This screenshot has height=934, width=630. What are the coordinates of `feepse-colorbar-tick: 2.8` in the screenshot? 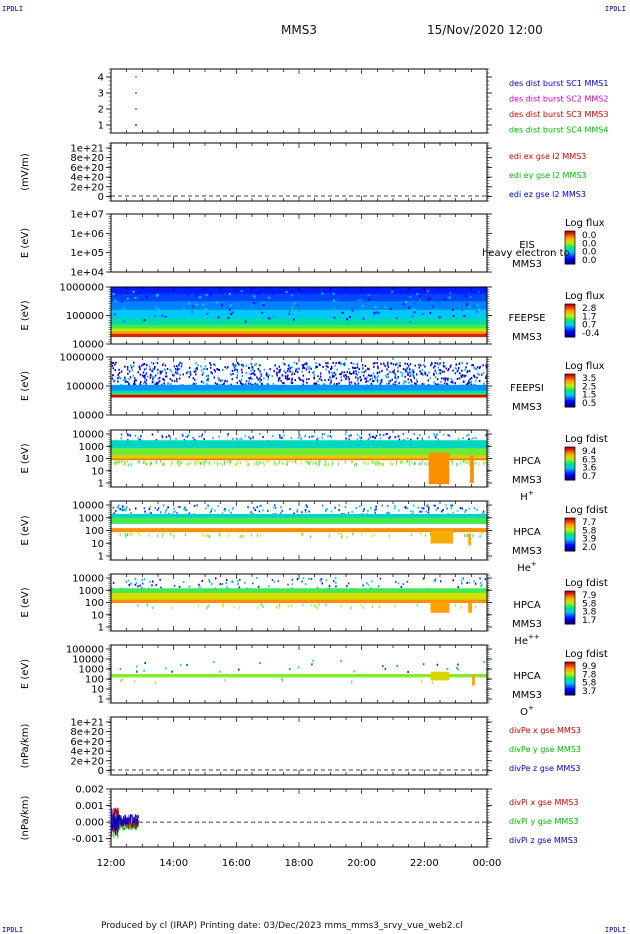 It's located at (589, 309).